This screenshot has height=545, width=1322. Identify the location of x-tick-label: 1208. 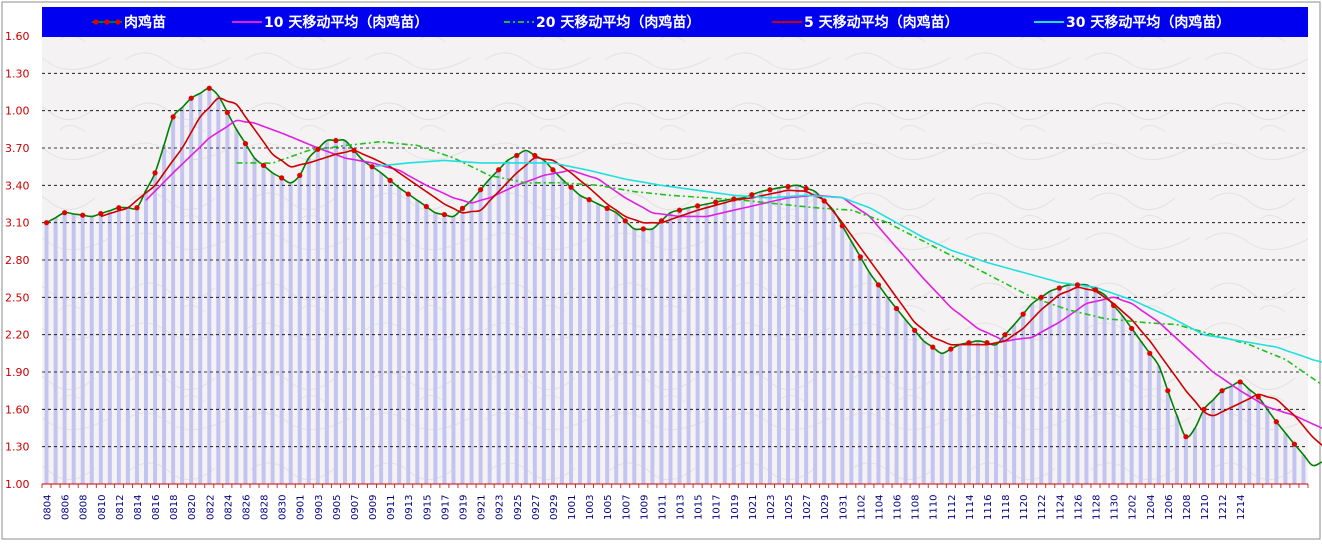
(1187, 507).